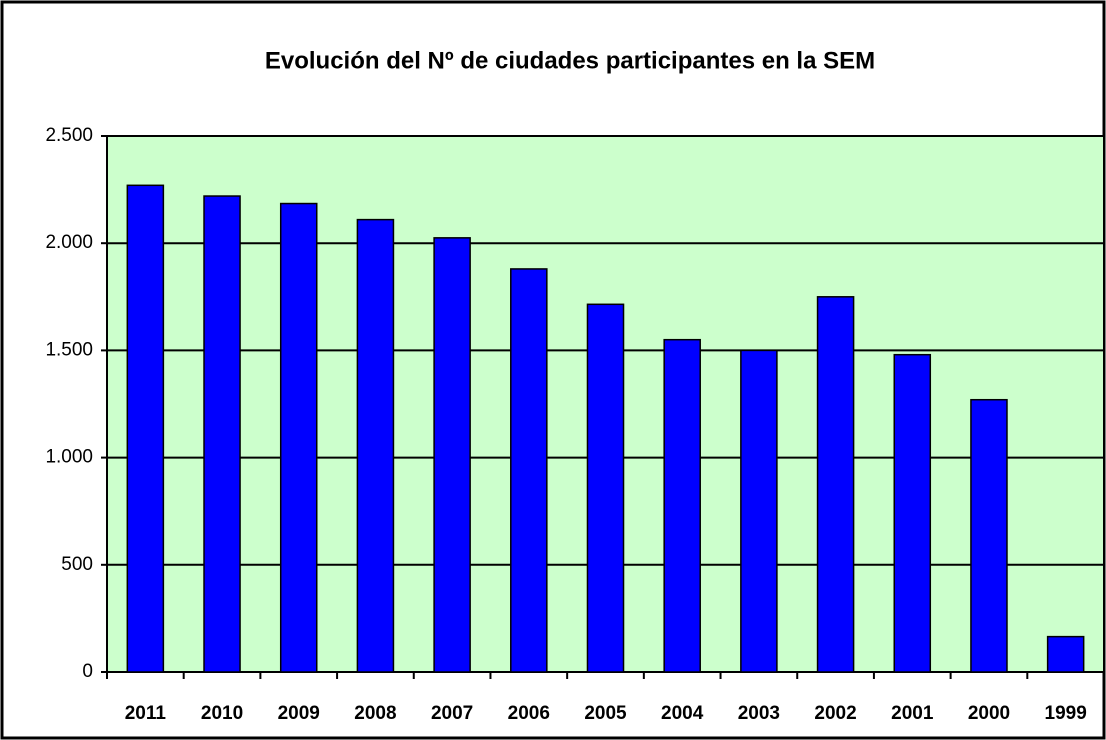 The image size is (1106, 740). Describe the element at coordinates (77, 564) in the screenshot. I see `y-tick-label: 500` at that location.